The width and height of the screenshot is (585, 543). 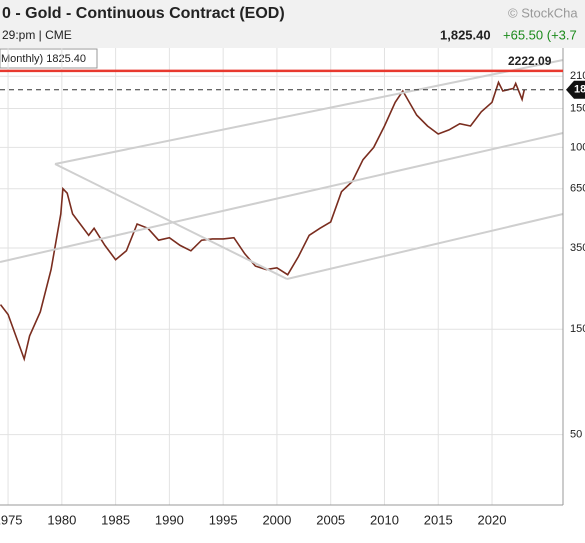 I want to click on last-close-label: 1825.40, so click(x=579, y=90).